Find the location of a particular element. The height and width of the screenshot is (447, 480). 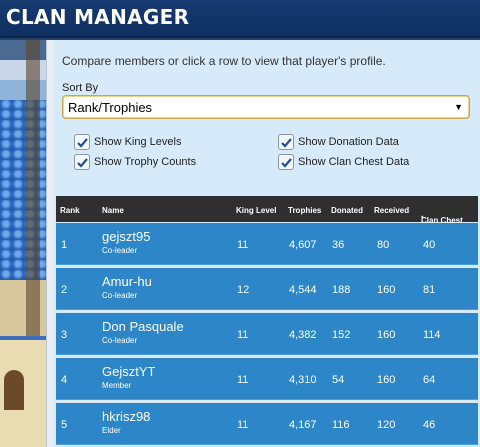

row-donated: 116 is located at coordinates (341, 425).